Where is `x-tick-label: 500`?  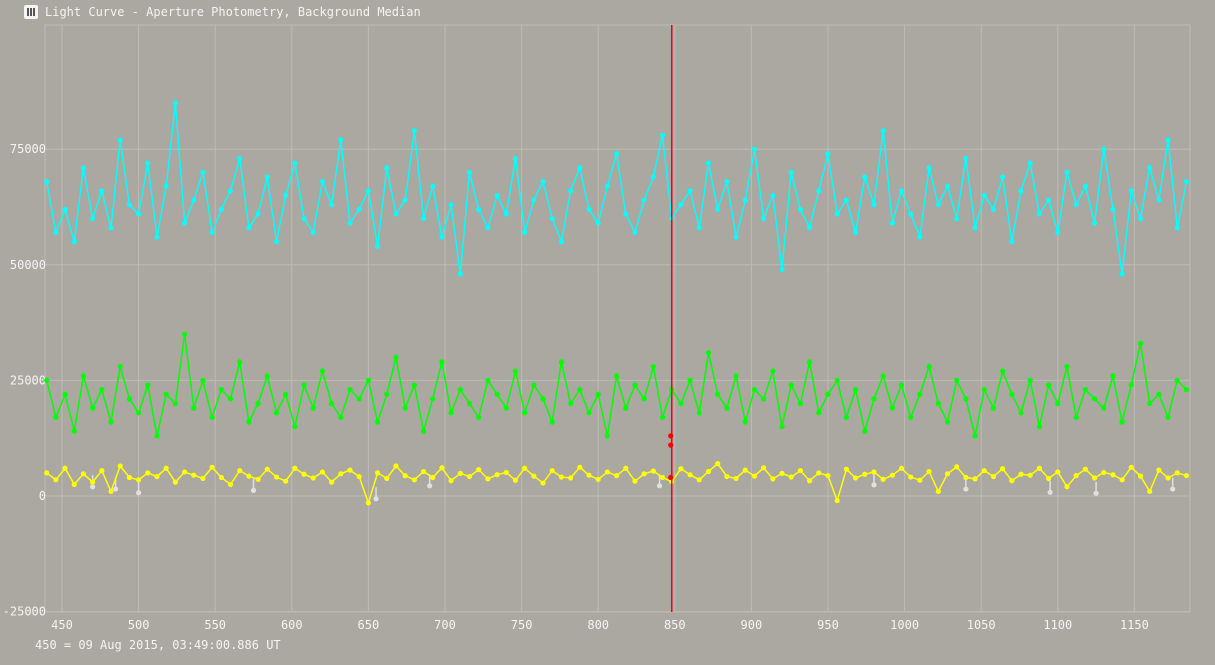 x-tick-label: 500 is located at coordinates (139, 625).